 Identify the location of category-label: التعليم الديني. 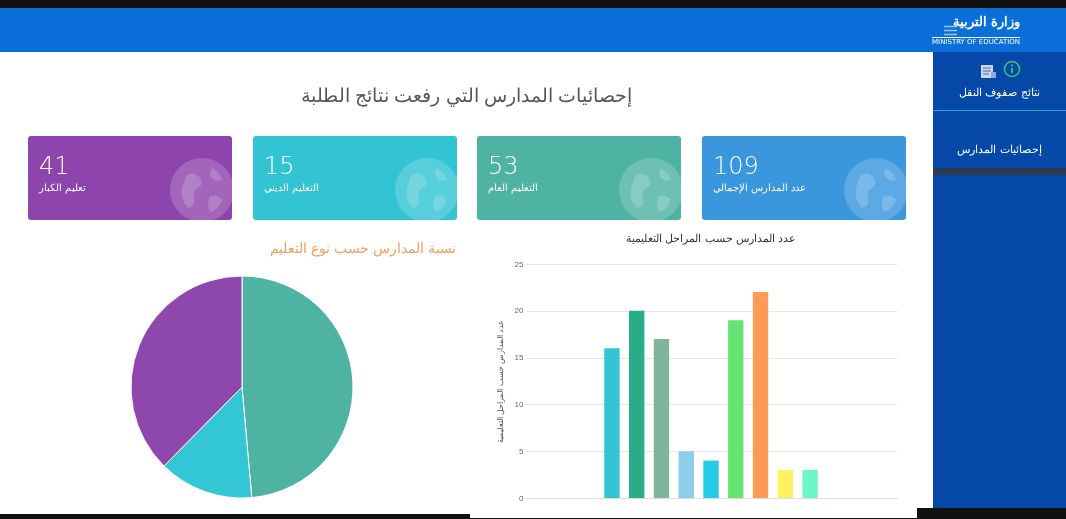
(291, 187).